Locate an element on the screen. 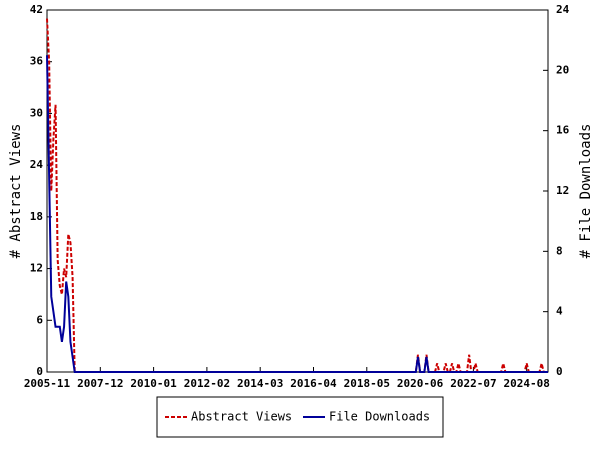 The image size is (600, 450). y2-tick-label: 24 is located at coordinates (563, 9).